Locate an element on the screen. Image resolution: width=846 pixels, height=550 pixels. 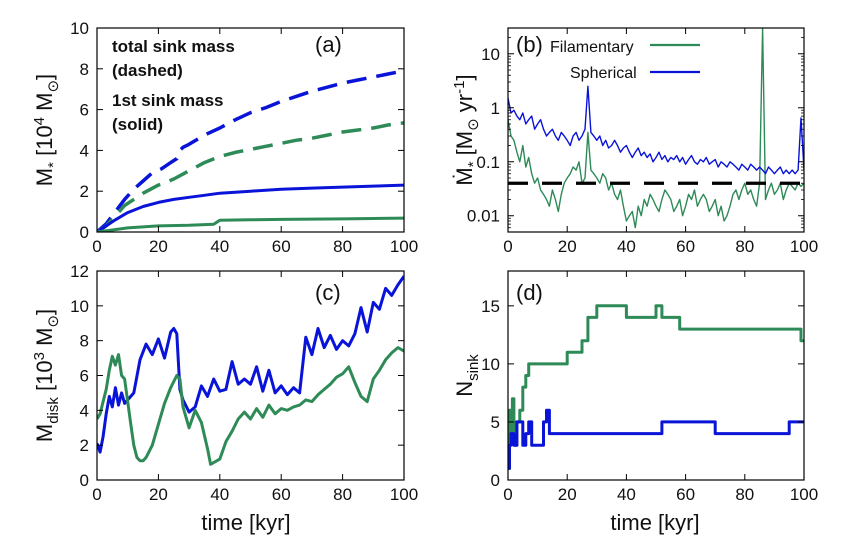
series-a-spherical-1st-sink is located at coordinates (250, 207).